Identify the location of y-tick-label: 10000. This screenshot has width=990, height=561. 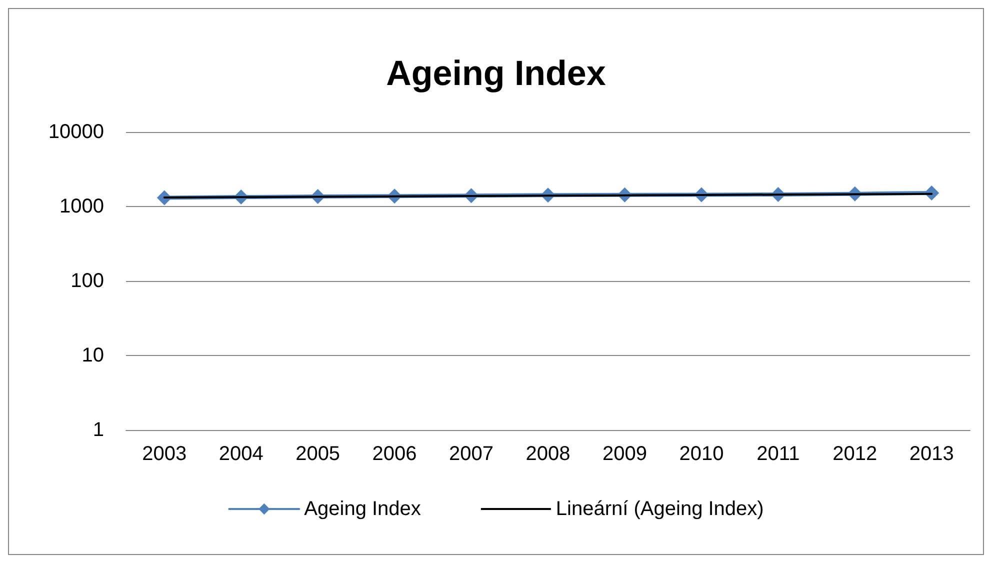
(76, 132).